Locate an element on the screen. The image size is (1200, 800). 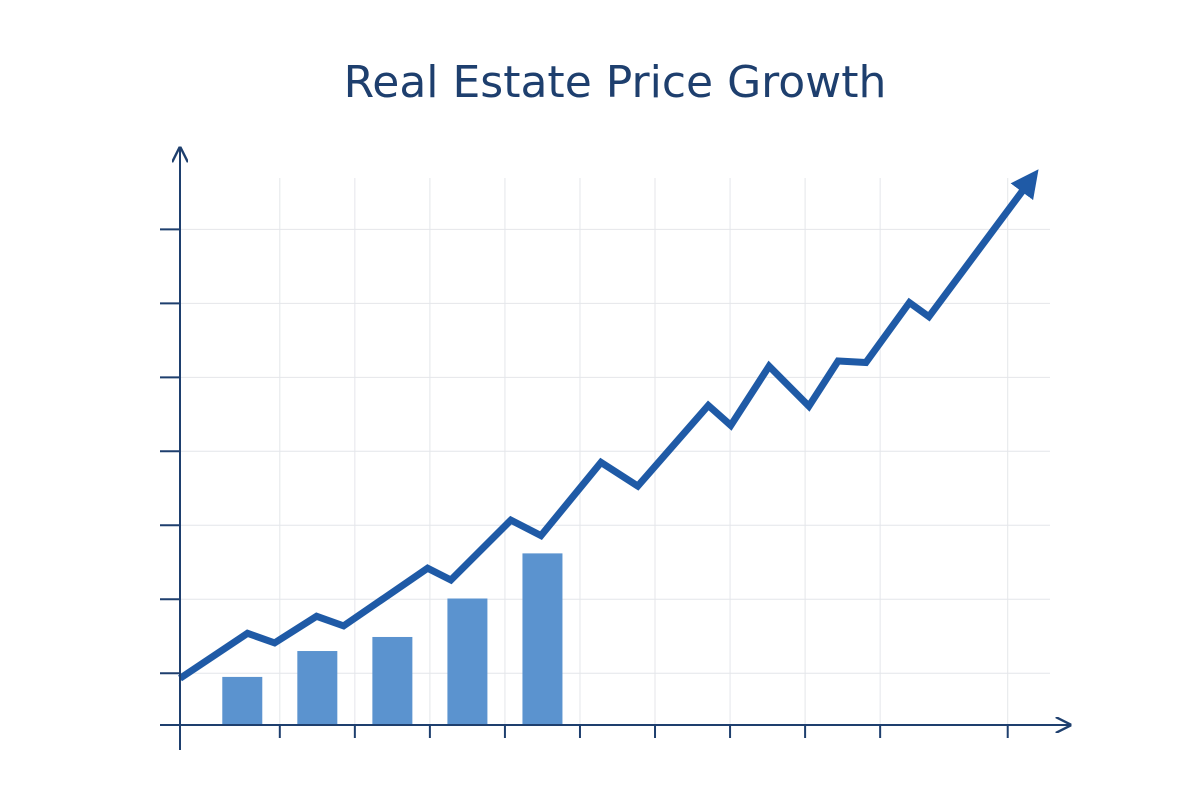
chart-title: Real Estate Price Growth is located at coordinates (615, 82).